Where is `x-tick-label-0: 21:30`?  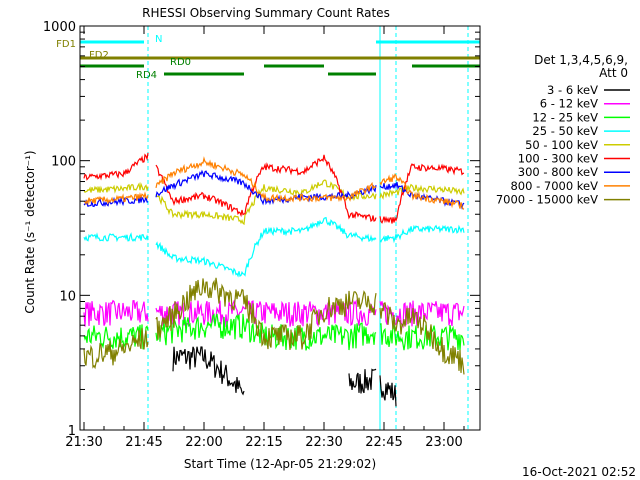 x-tick-label-0: 21:30 is located at coordinates (83, 442).